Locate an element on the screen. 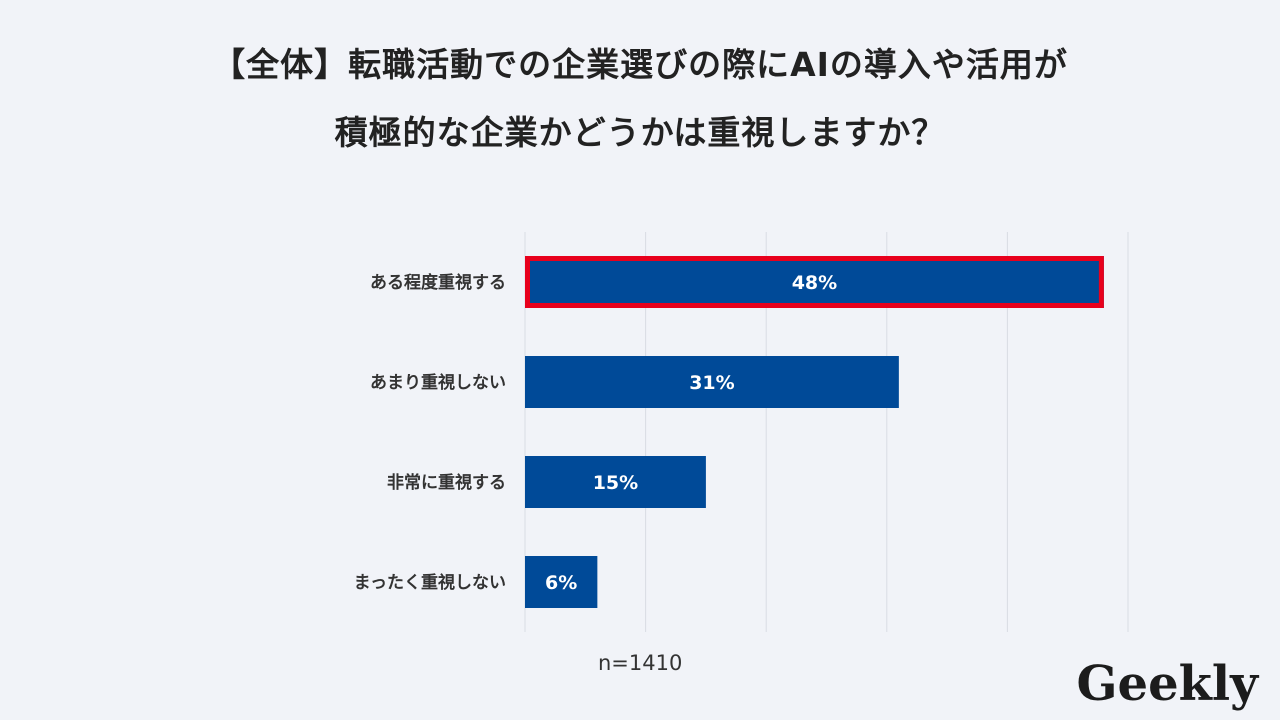 The image size is (1280, 720). highlight-box is located at coordinates (814, 282).